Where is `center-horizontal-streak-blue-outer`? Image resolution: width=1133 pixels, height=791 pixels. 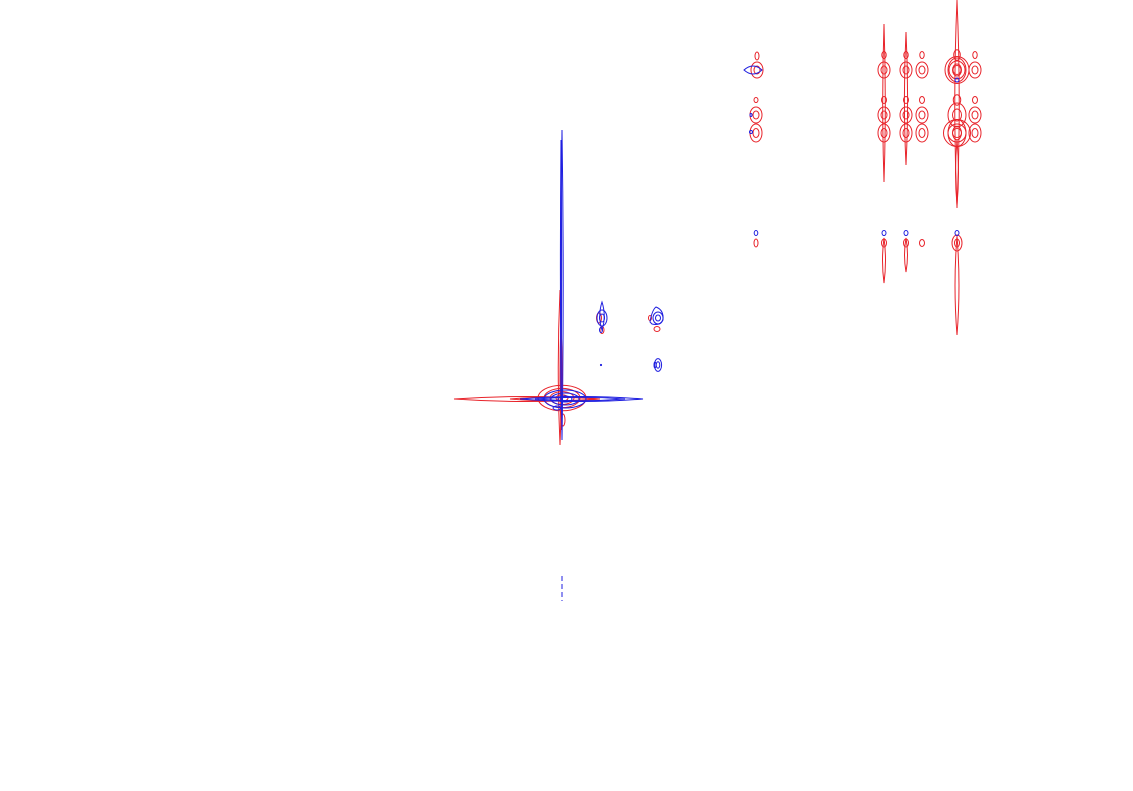
center-horizontal-streak-blue-outer is located at coordinates (581, 399).